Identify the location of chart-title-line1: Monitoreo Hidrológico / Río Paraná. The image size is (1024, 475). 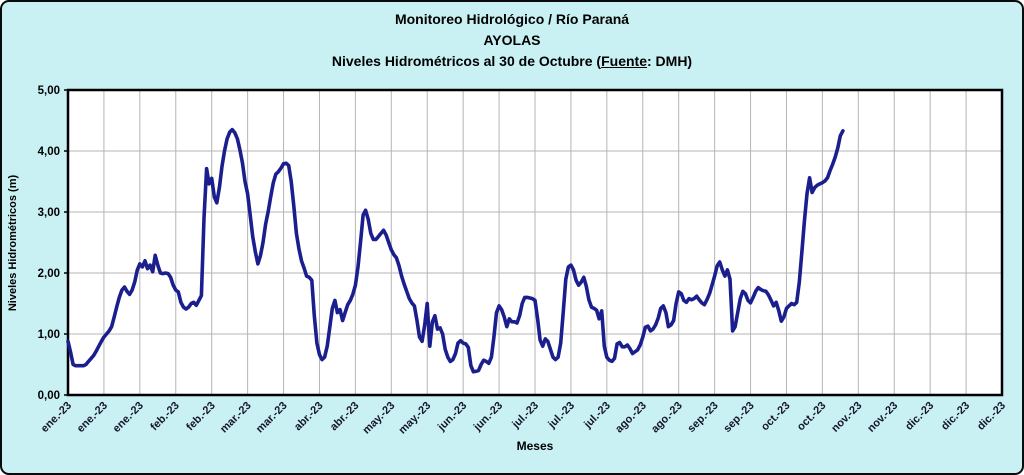
(512, 19).